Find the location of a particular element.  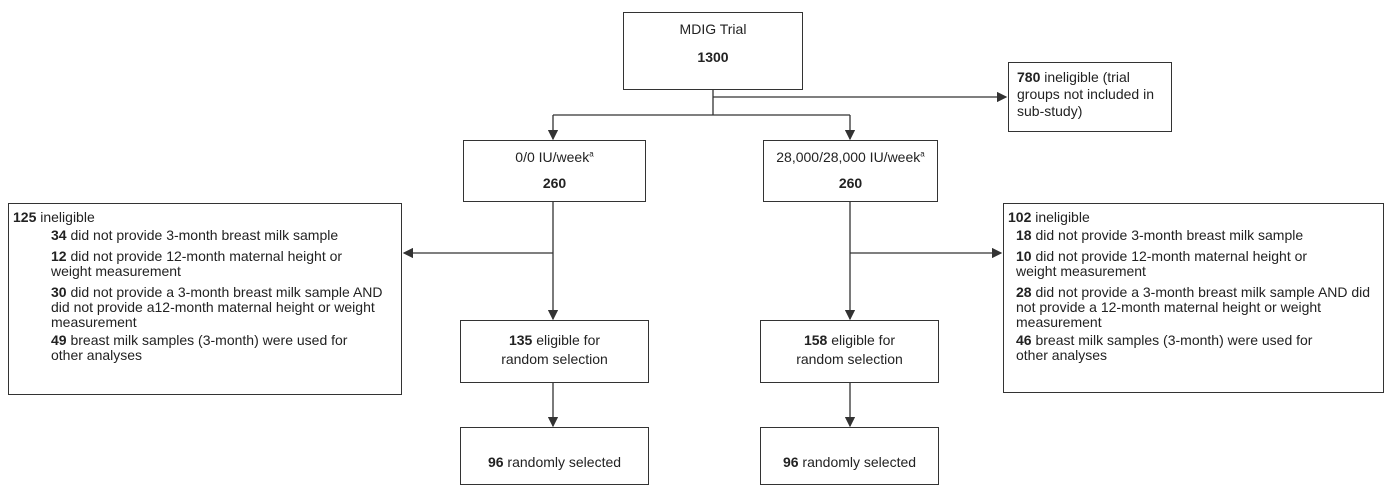

count: 12 is located at coordinates (59, 256).